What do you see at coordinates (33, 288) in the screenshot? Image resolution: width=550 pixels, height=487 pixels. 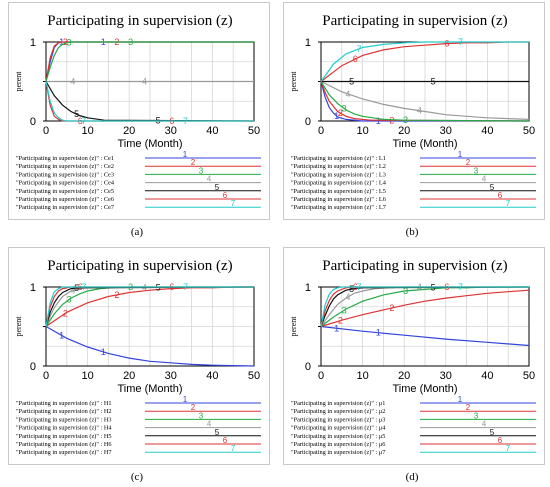 I see `y-tick-label: 1` at bounding box center [33, 288].